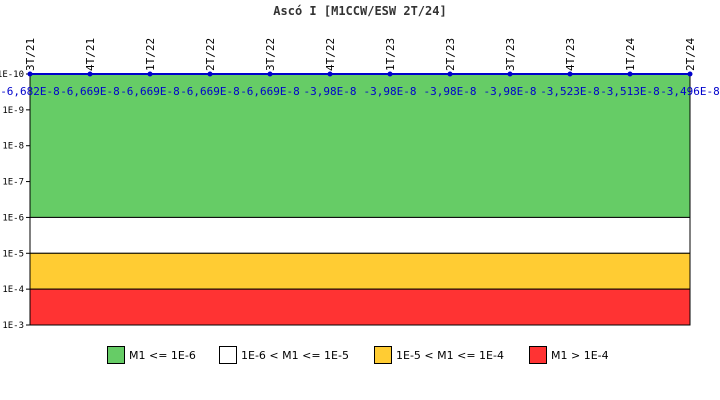 The height and width of the screenshot is (400, 720). What do you see at coordinates (570, 54) in the screenshot?
I see `x-tick-label: 4T/23` at bounding box center [570, 54].